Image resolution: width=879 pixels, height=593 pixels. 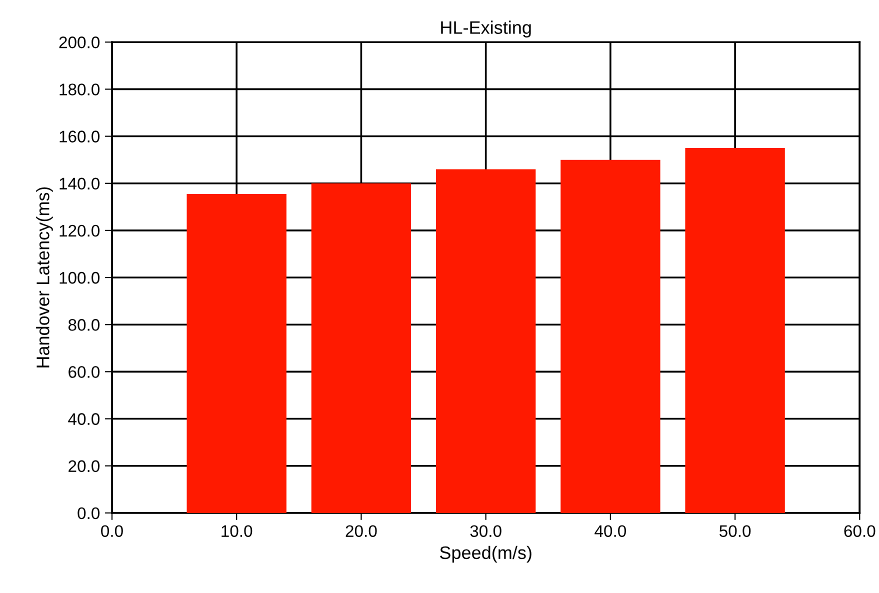 What do you see at coordinates (361, 531) in the screenshot?
I see `x-tick-label: 20.0` at bounding box center [361, 531].